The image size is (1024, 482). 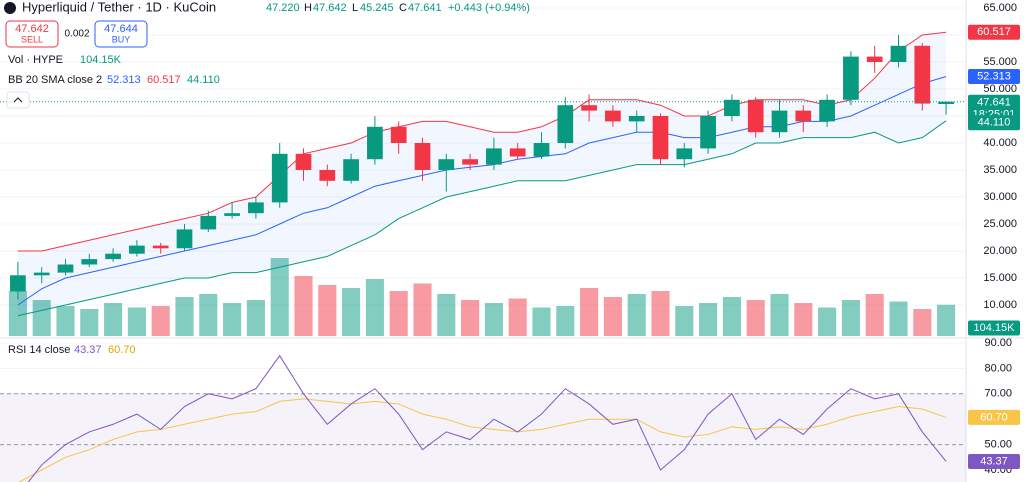 I want to click on badge-bb-mid: 52.313, so click(x=994, y=76).